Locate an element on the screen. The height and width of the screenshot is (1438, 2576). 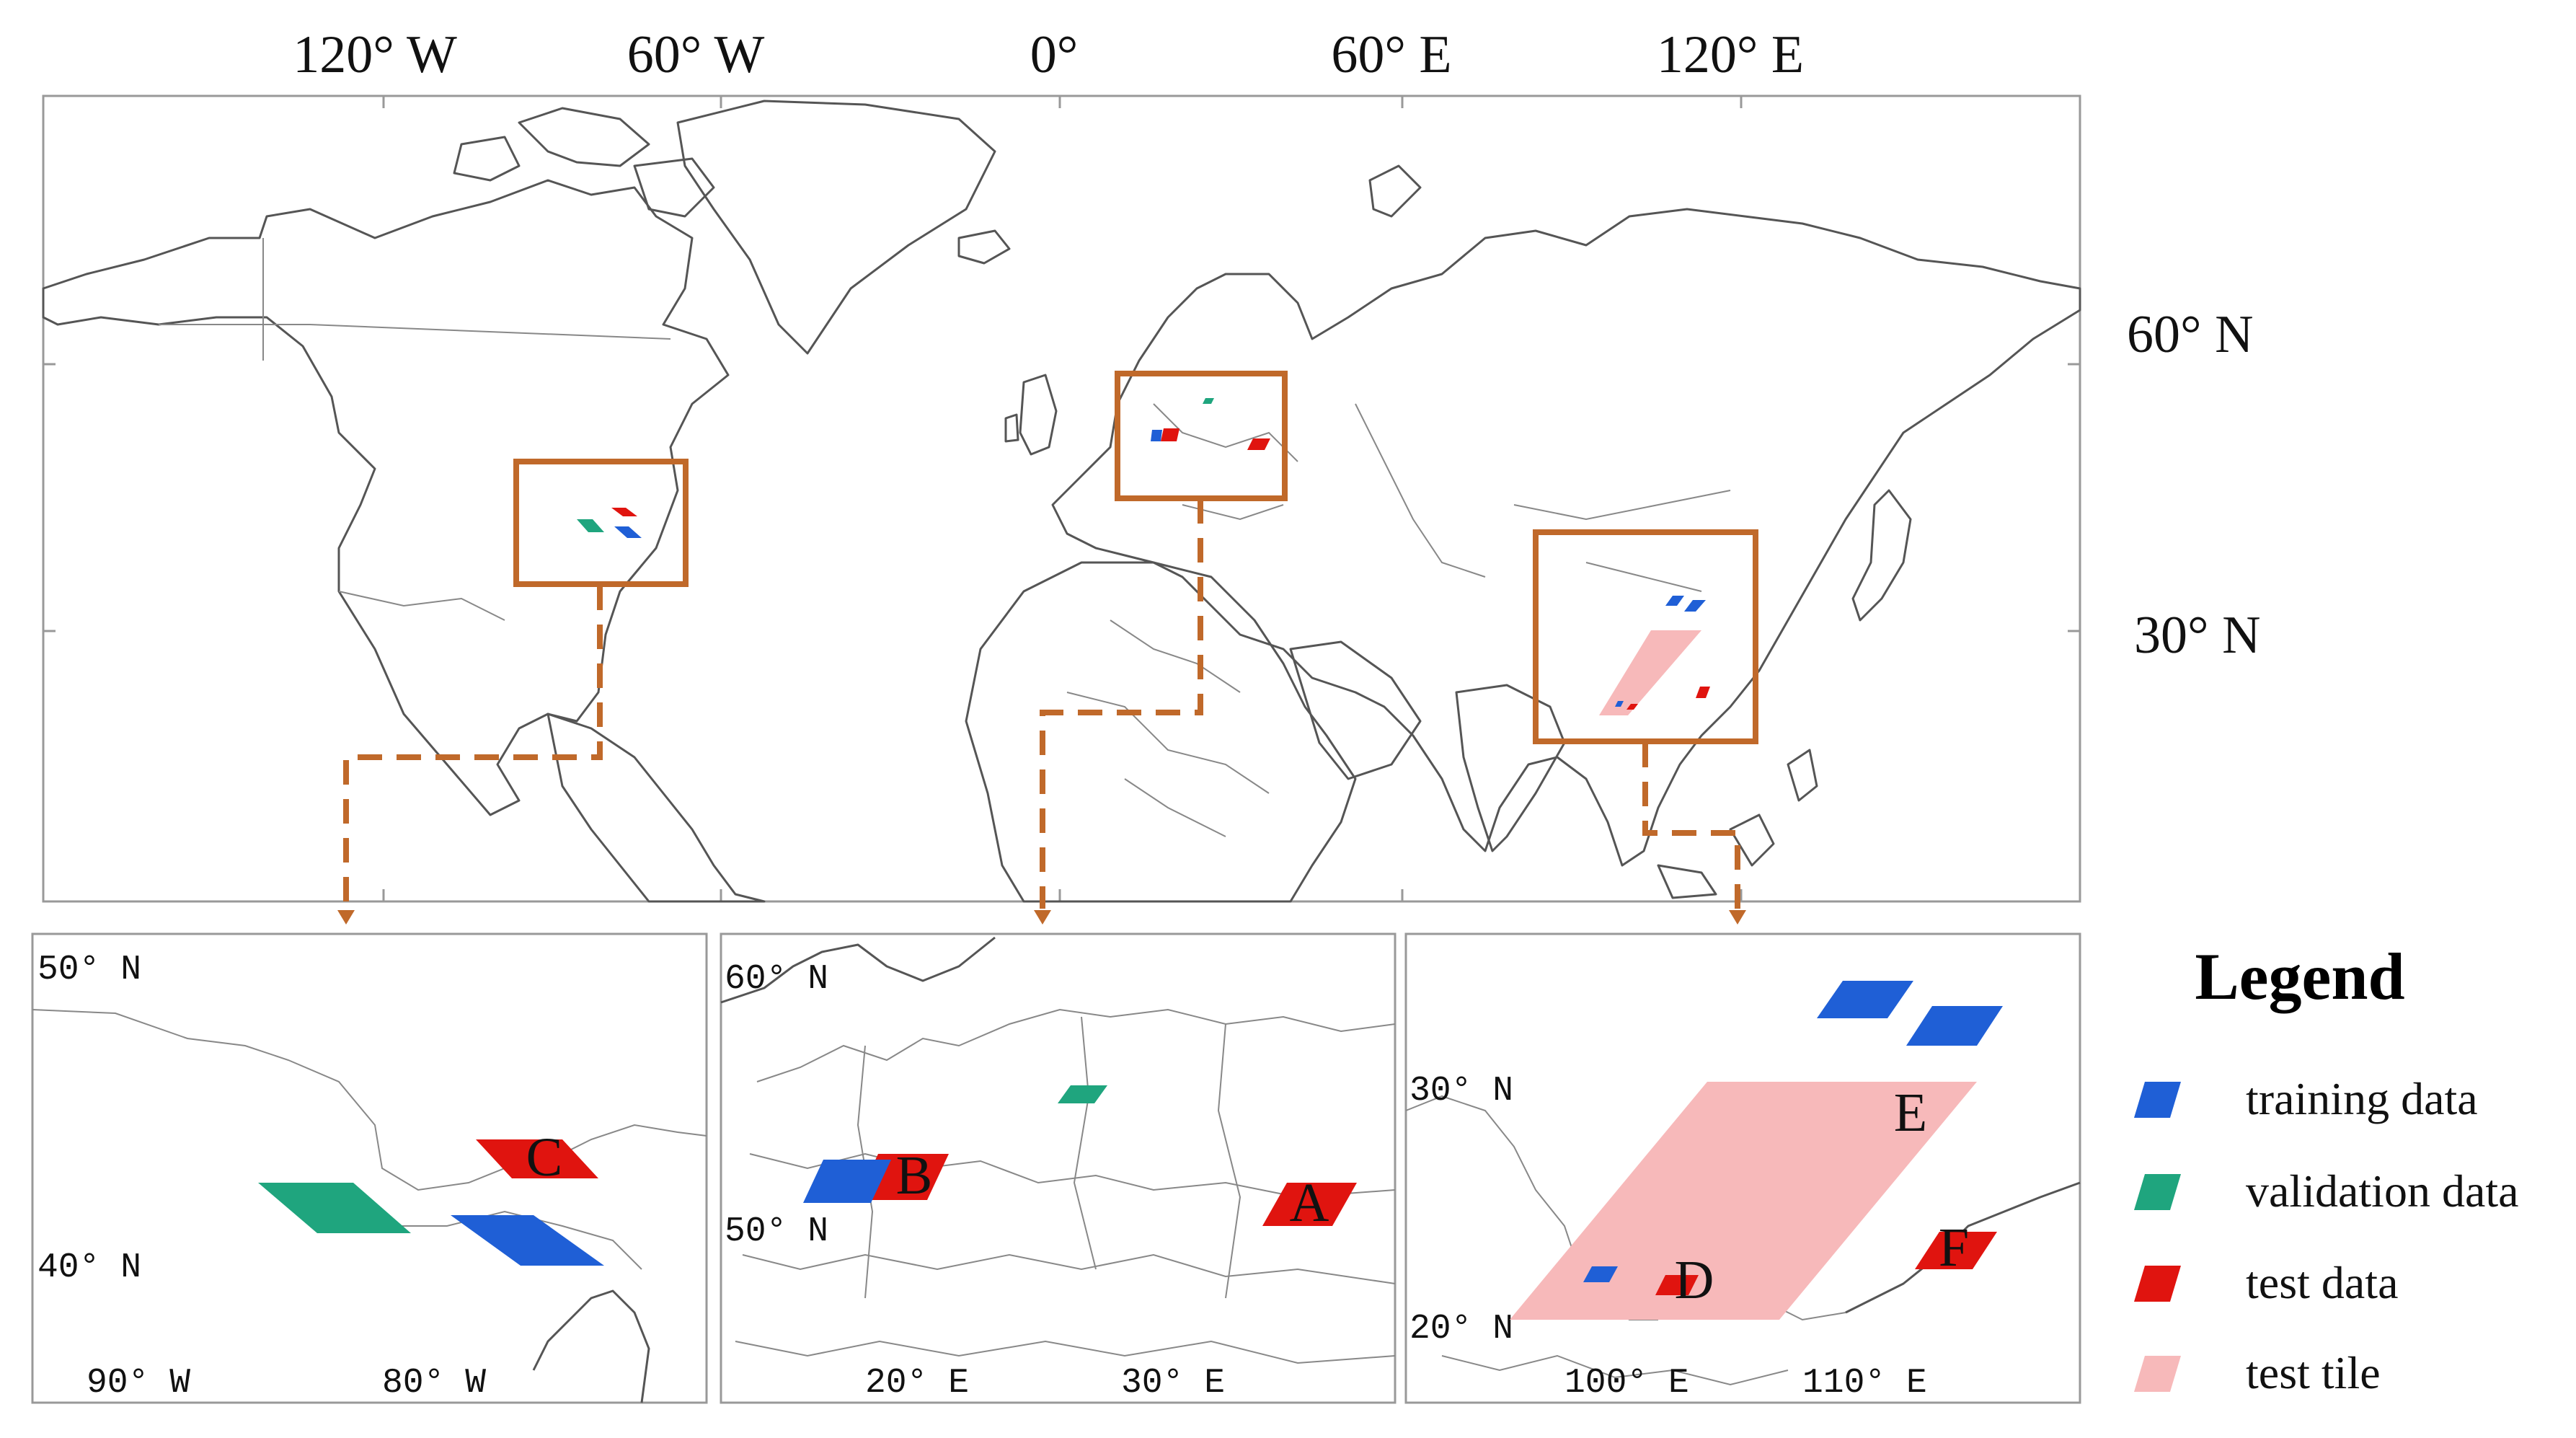
inset-eu-lat-50n: 50° N is located at coordinates (776, 1231).